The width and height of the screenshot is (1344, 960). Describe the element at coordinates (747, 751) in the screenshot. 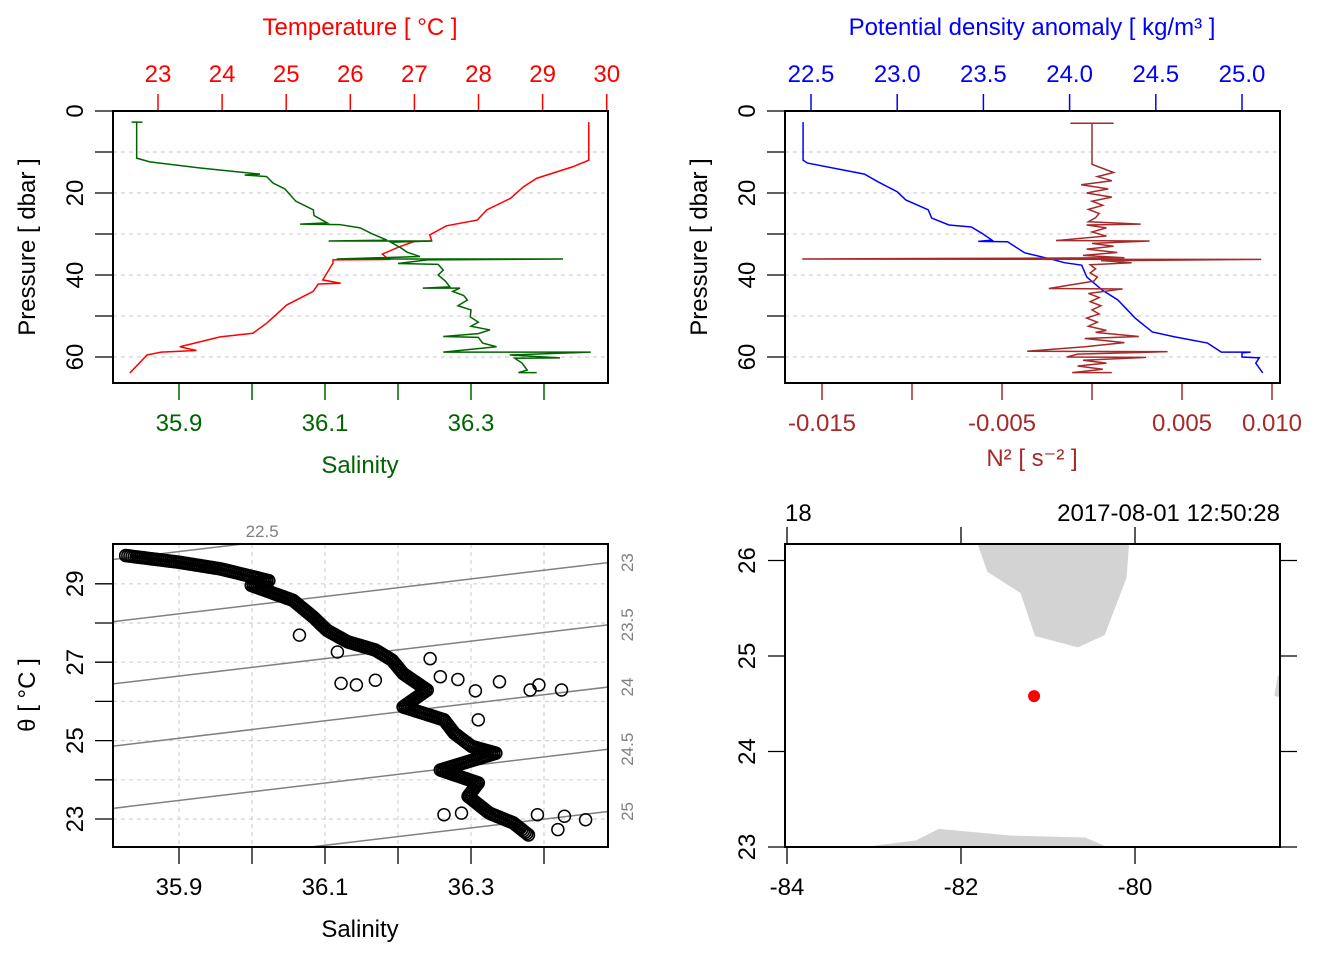

I see `latitude-label: 24` at that location.